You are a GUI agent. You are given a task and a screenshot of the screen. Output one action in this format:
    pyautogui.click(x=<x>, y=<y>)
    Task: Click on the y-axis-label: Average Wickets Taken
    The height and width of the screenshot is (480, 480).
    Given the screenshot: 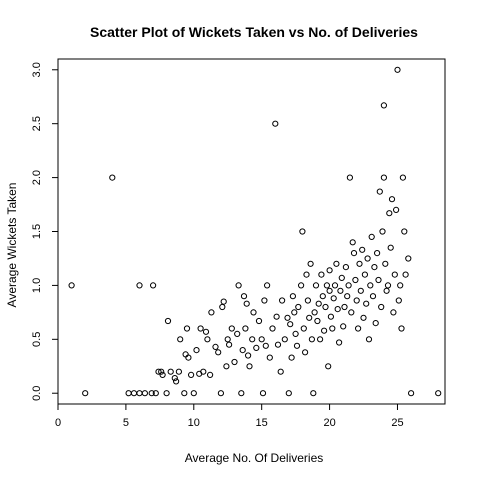 What is the action you would take?
    pyautogui.click(x=12, y=245)
    